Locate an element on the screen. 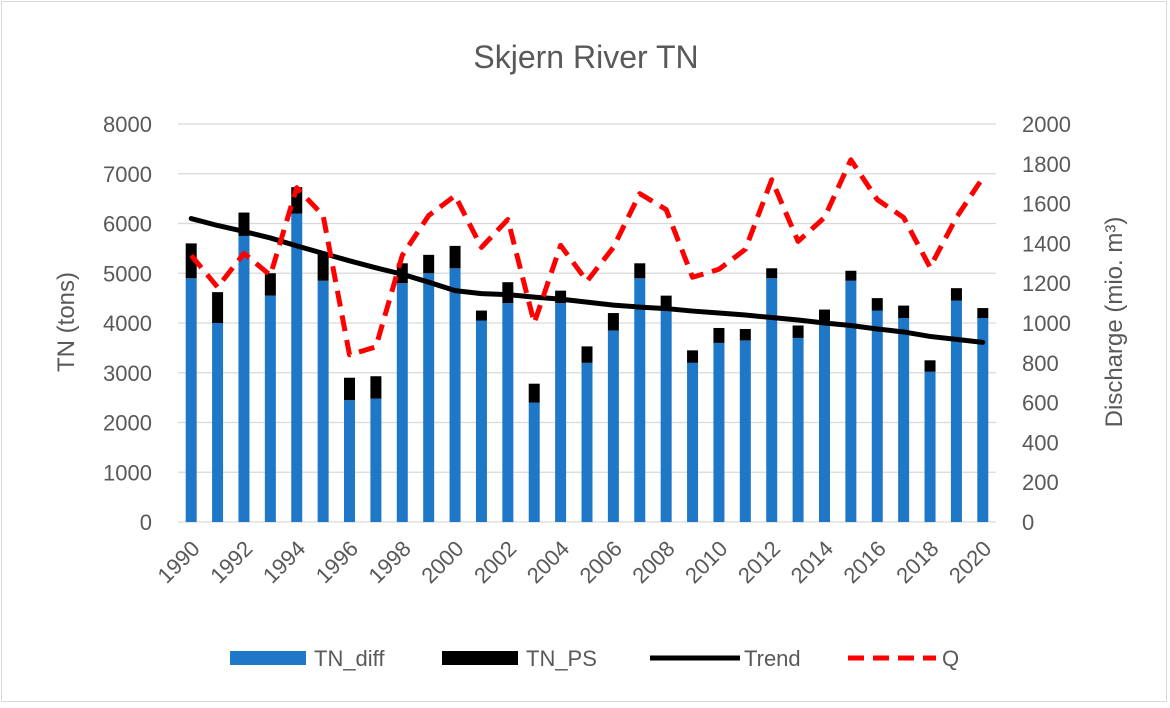  y2-tick-label: 1800 is located at coordinates (1046, 164).